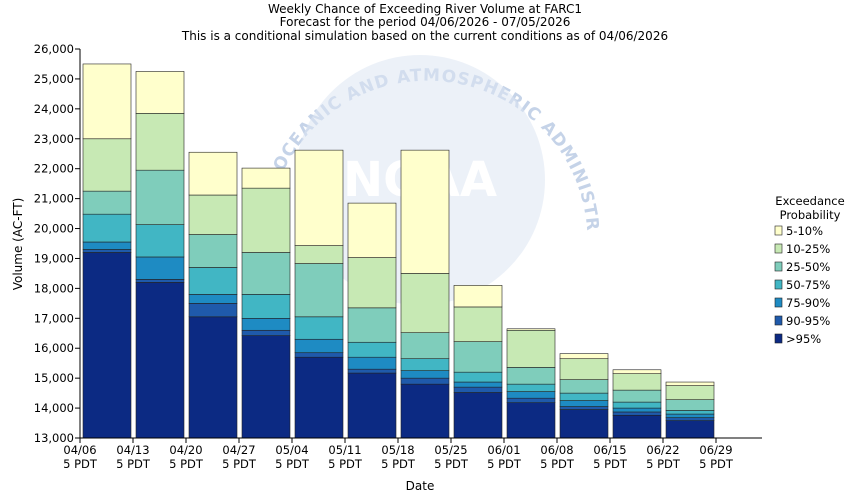  I want to click on x-tick-label: 04/13, so click(132, 450).